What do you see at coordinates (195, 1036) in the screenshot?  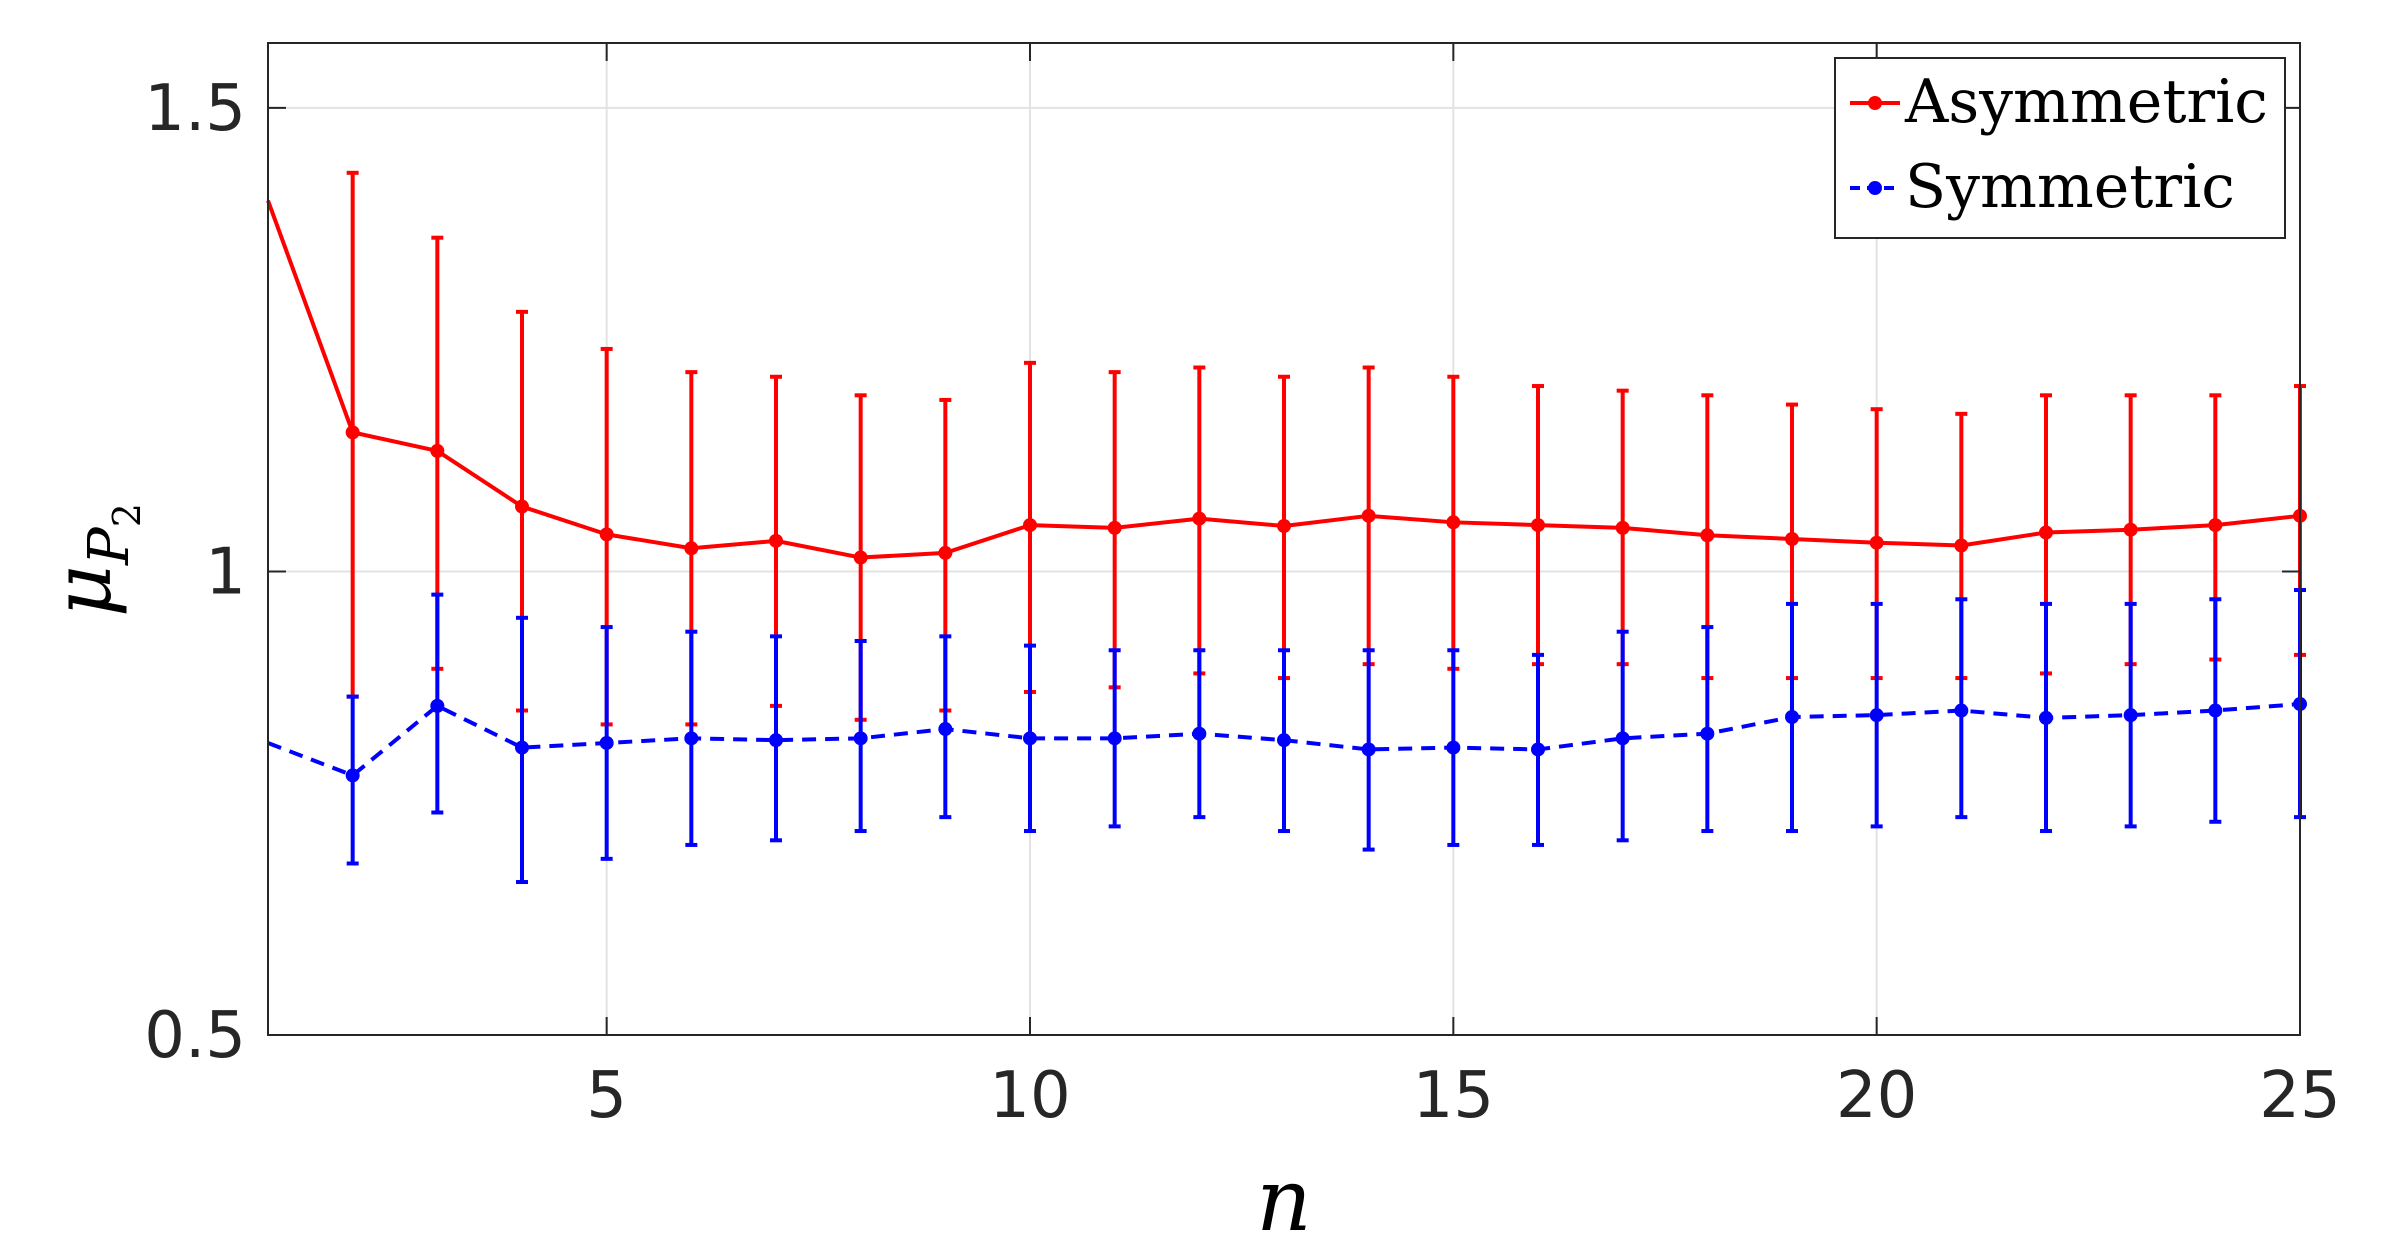 I see `y-tick-label: 0.5` at bounding box center [195, 1036].